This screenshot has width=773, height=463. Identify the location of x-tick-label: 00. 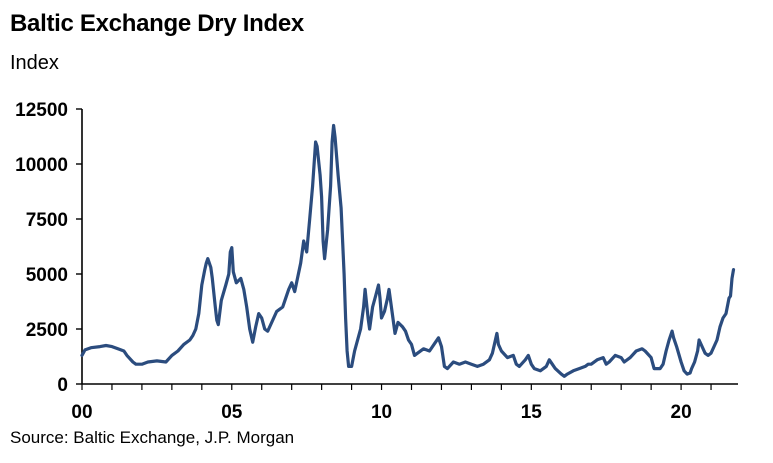
(81, 412).